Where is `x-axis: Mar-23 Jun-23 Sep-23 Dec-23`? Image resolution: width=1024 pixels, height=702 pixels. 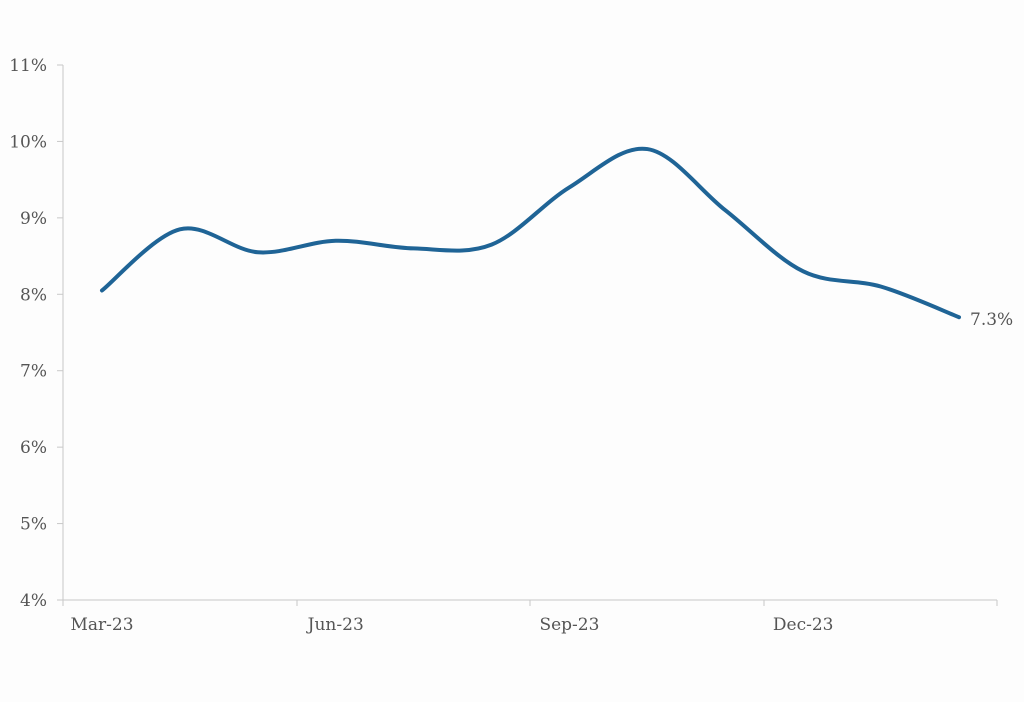
x-axis: Mar-23 Jun-23 Sep-23 Dec-23 is located at coordinates (530, 617).